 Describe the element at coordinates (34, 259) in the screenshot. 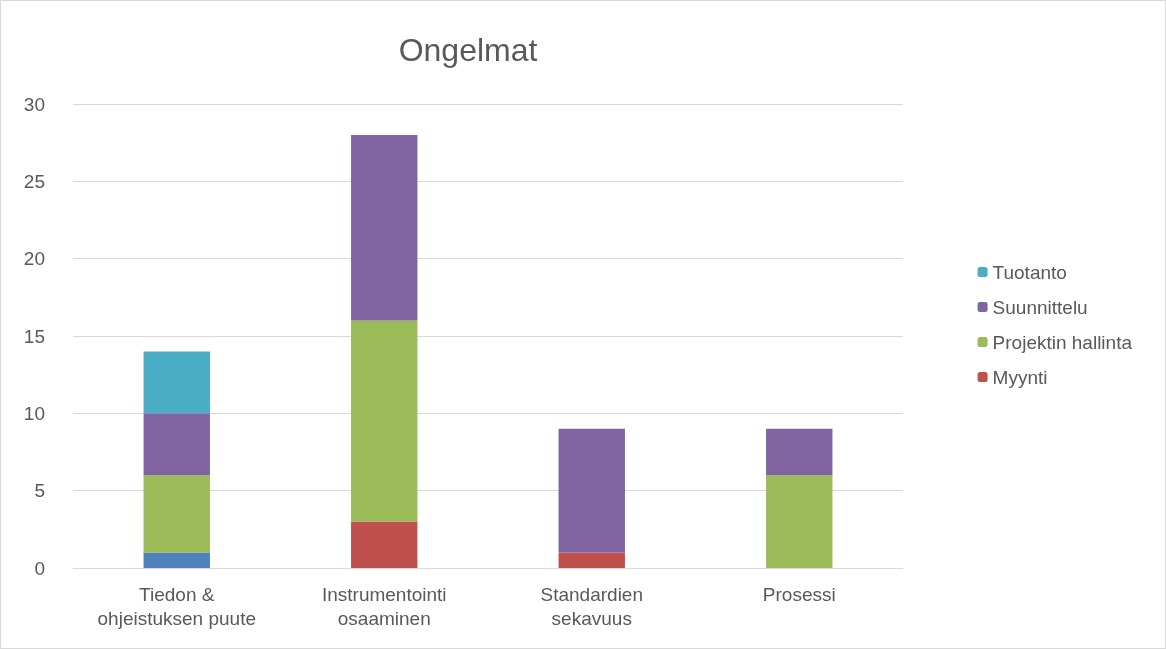

I see `y-tick-label: 20` at that location.